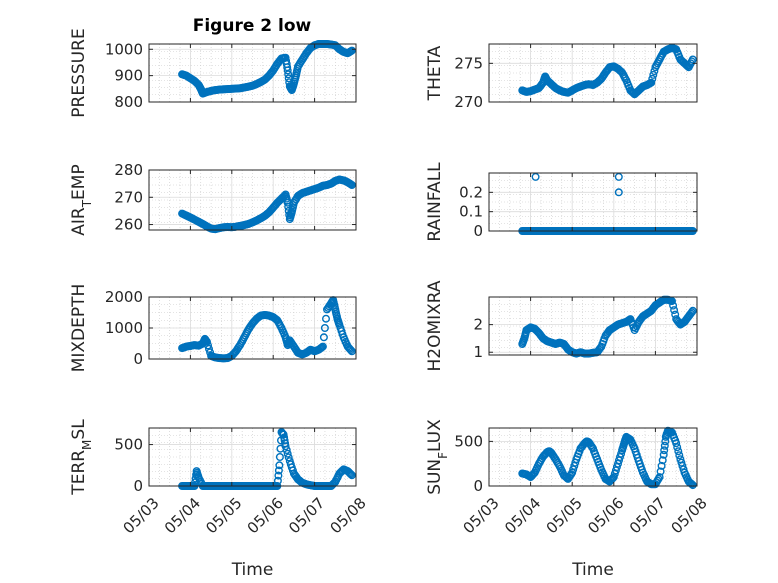  What do you see at coordinates (79, 72) in the screenshot?
I see `y-axis-label: PRESSURE` at bounding box center [79, 72].